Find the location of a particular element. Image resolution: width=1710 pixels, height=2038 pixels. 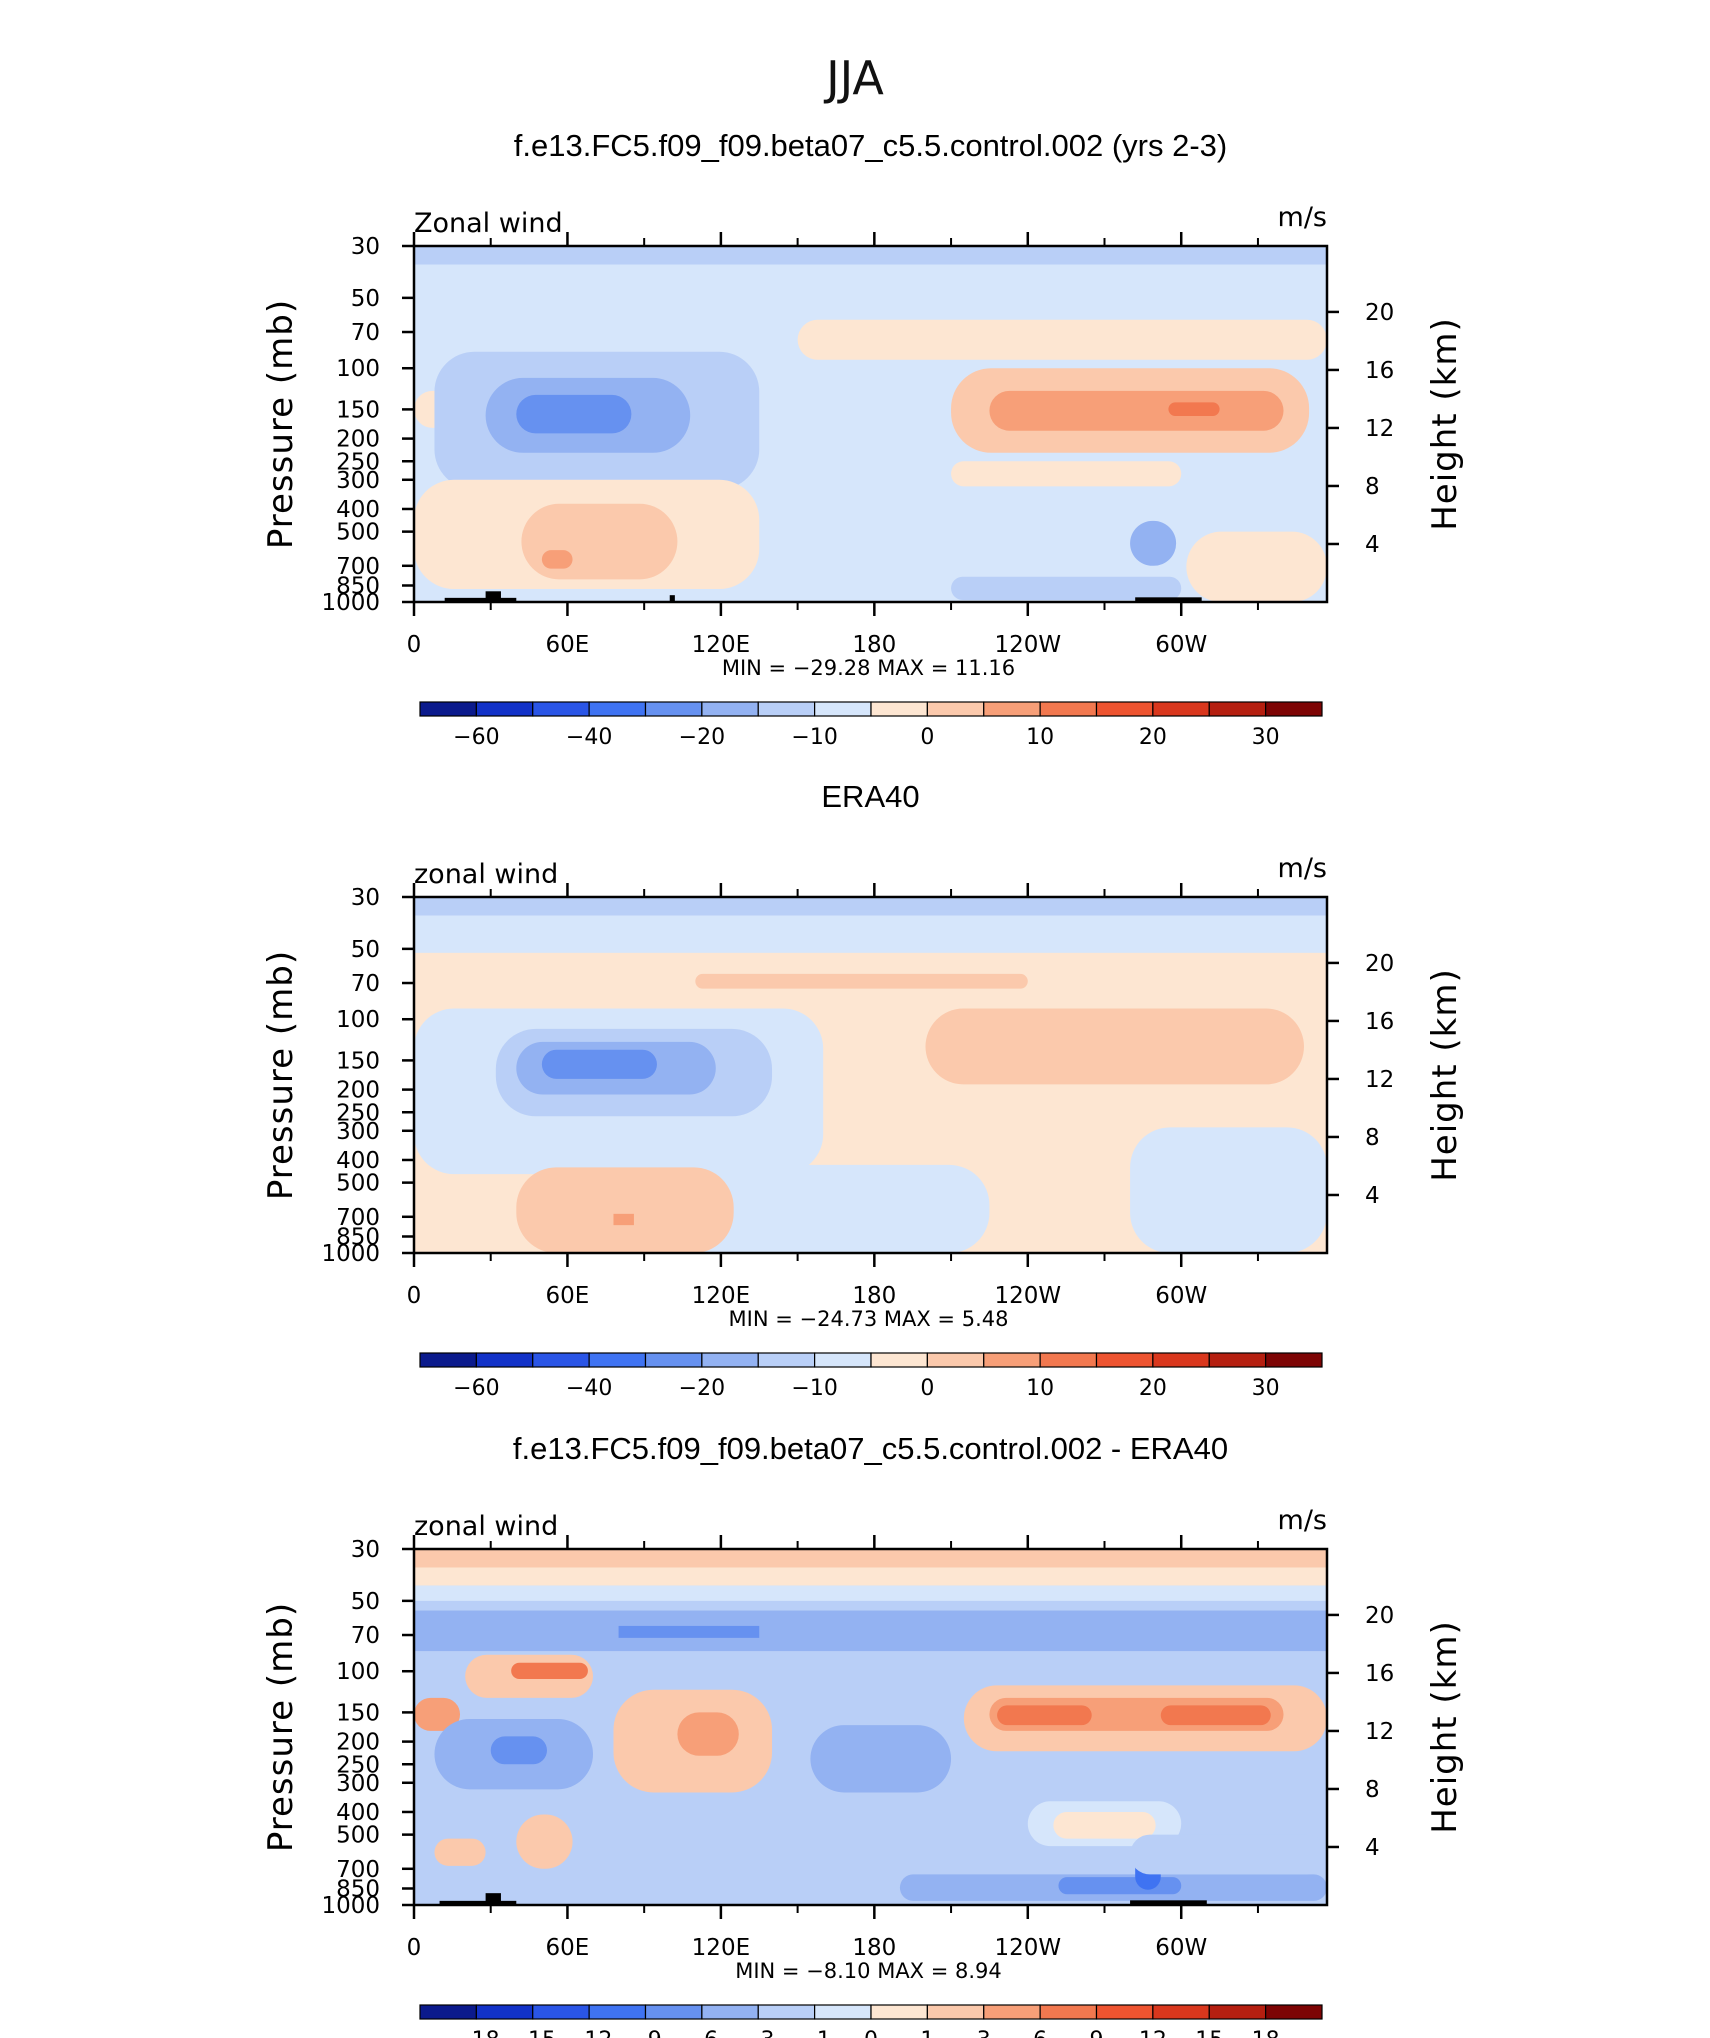

height-tick-label: 8 is located at coordinates (1372, 1790).